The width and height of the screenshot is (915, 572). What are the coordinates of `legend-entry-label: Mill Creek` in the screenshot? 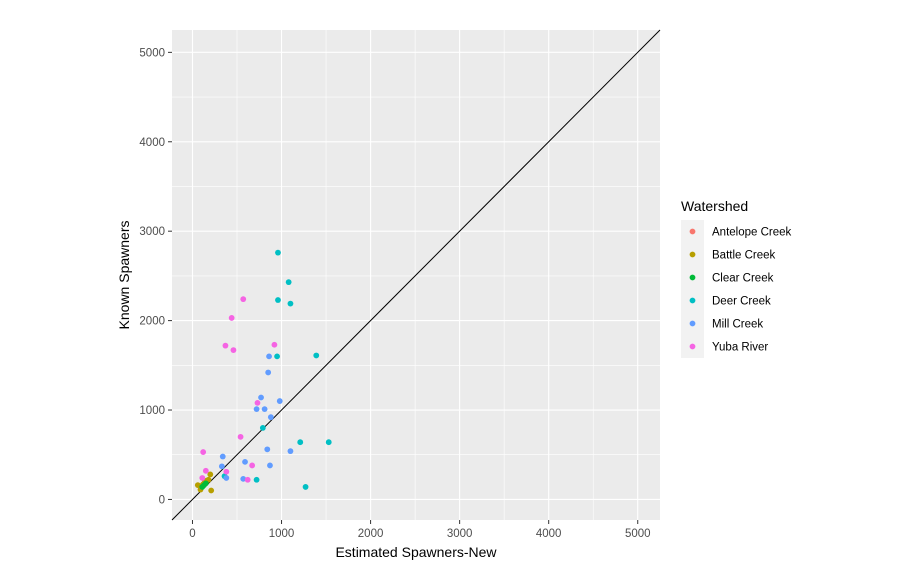 It's located at (737, 325).